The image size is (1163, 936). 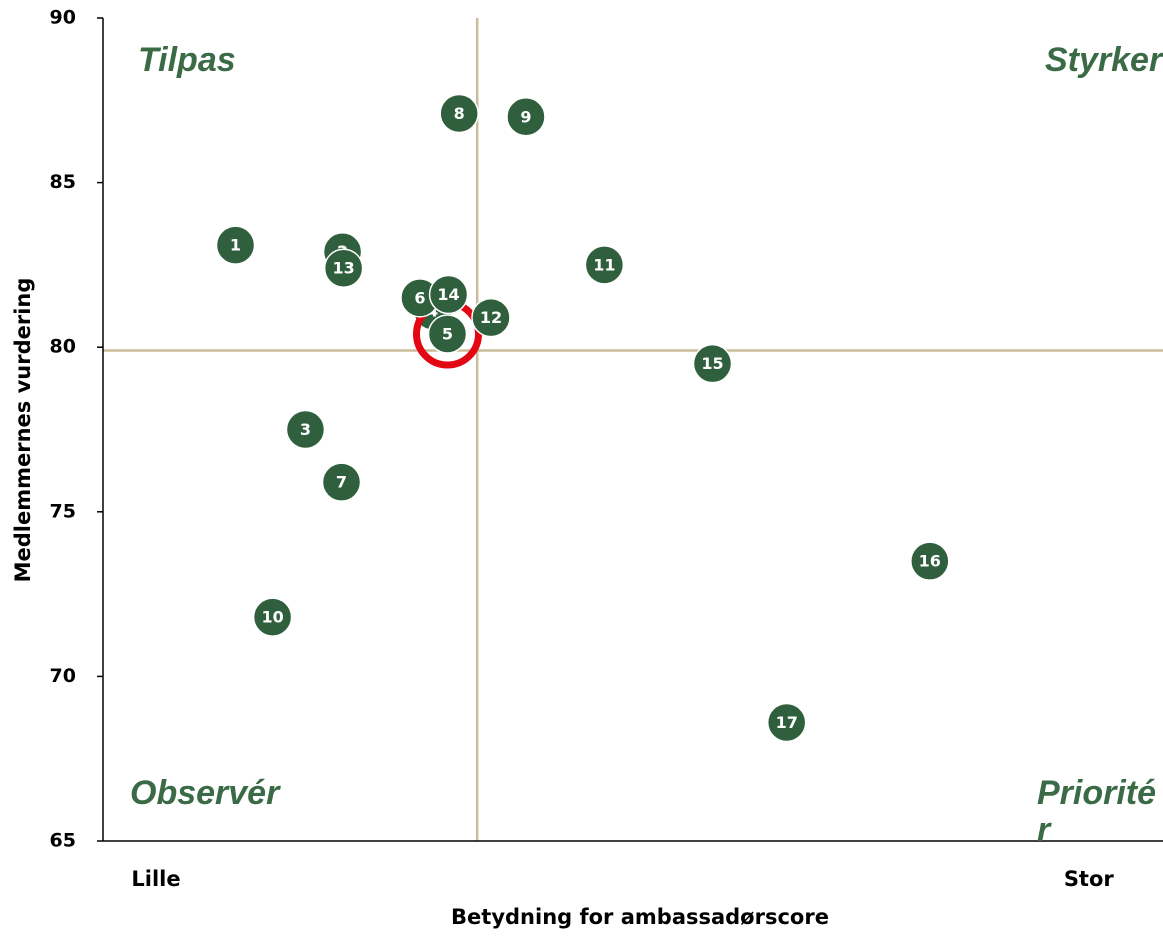 I want to click on quadrant-label: Observér, so click(x=205, y=793).